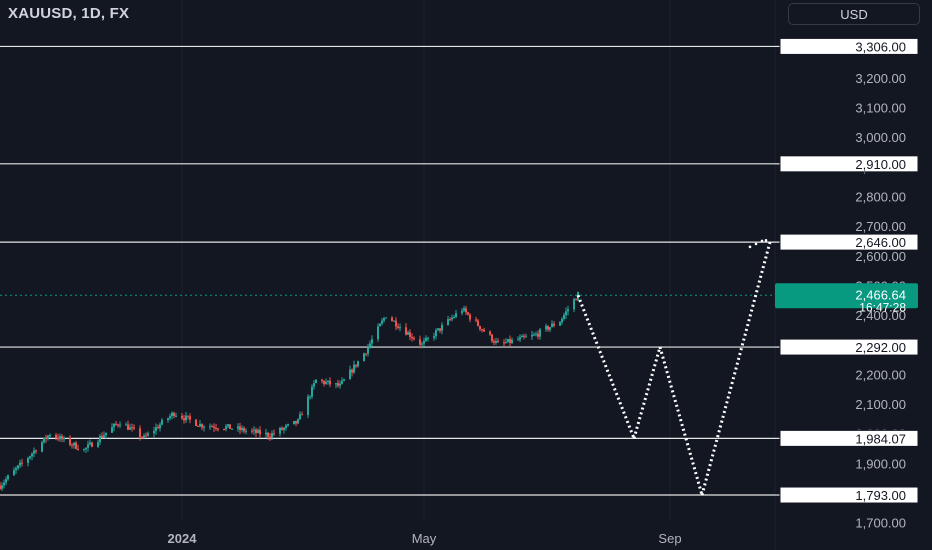 Image resolution: width=932 pixels, height=550 pixels. I want to click on current-price-label: 2,466.64, so click(880, 294).